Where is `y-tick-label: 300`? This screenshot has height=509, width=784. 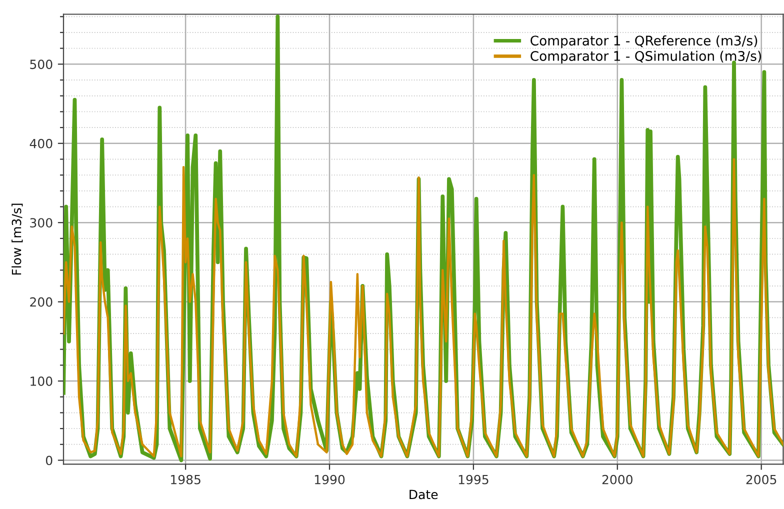 y-tick-label: 300 is located at coordinates (41, 223).